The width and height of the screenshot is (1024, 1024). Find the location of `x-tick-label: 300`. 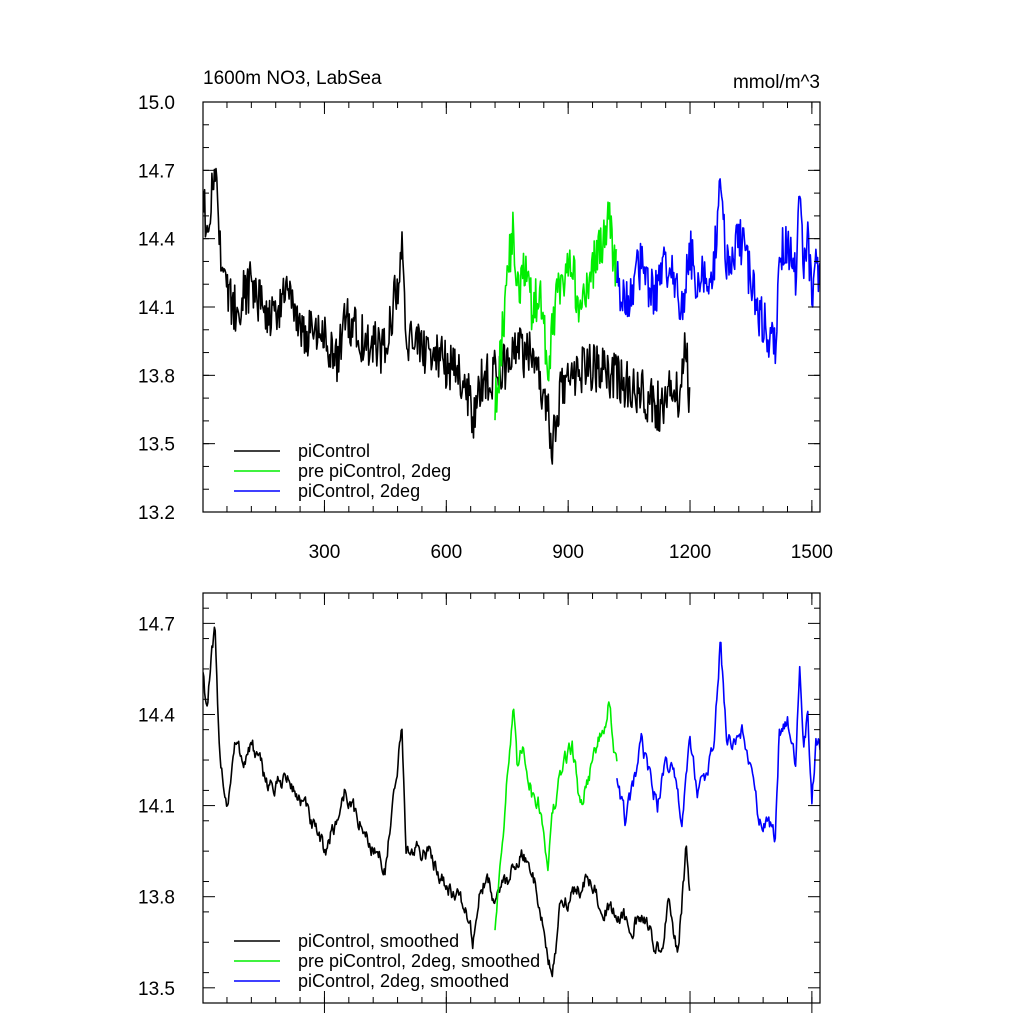

x-tick-label: 300 is located at coordinates (325, 552).